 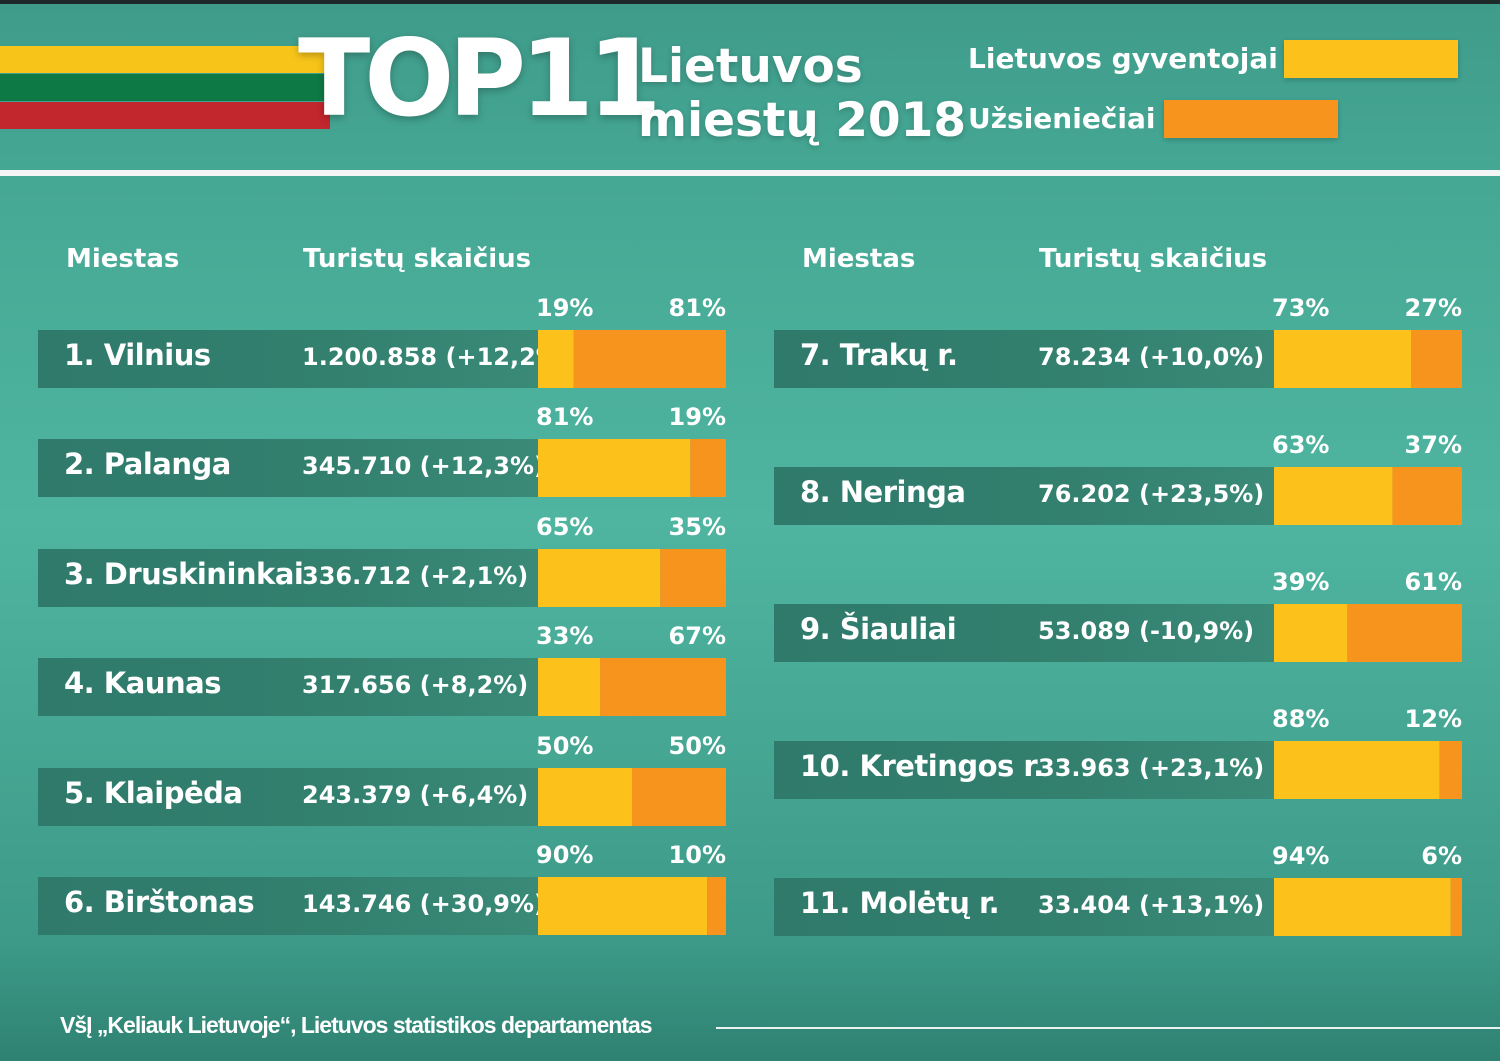 I want to click on foreign-percent-label: 67%, so click(x=697, y=636).